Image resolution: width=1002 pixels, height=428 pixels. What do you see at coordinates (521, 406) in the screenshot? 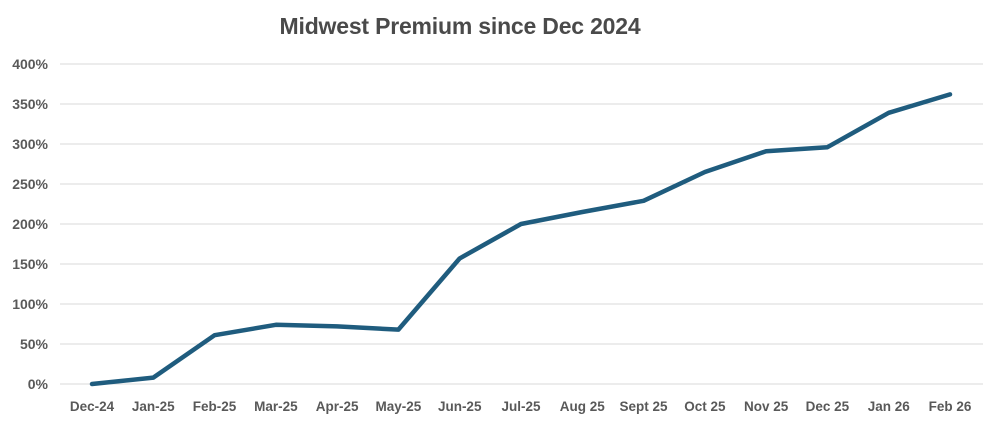
I see `x-tick-label: Jul-25` at bounding box center [521, 406].